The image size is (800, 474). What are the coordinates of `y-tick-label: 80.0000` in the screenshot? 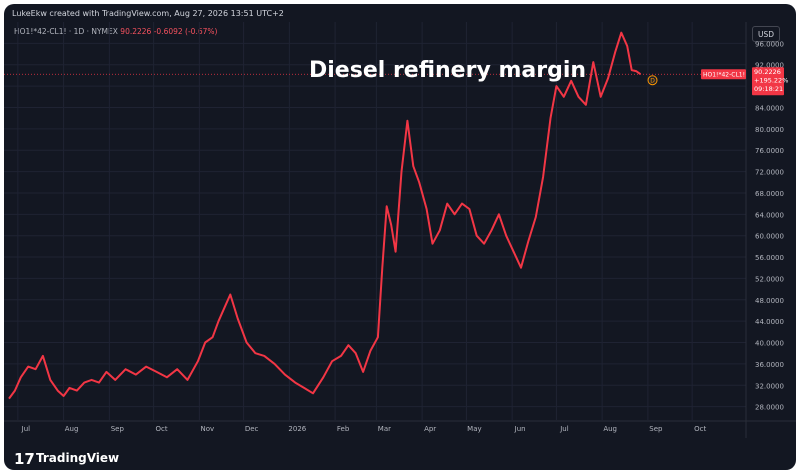 It's located at (769, 130).